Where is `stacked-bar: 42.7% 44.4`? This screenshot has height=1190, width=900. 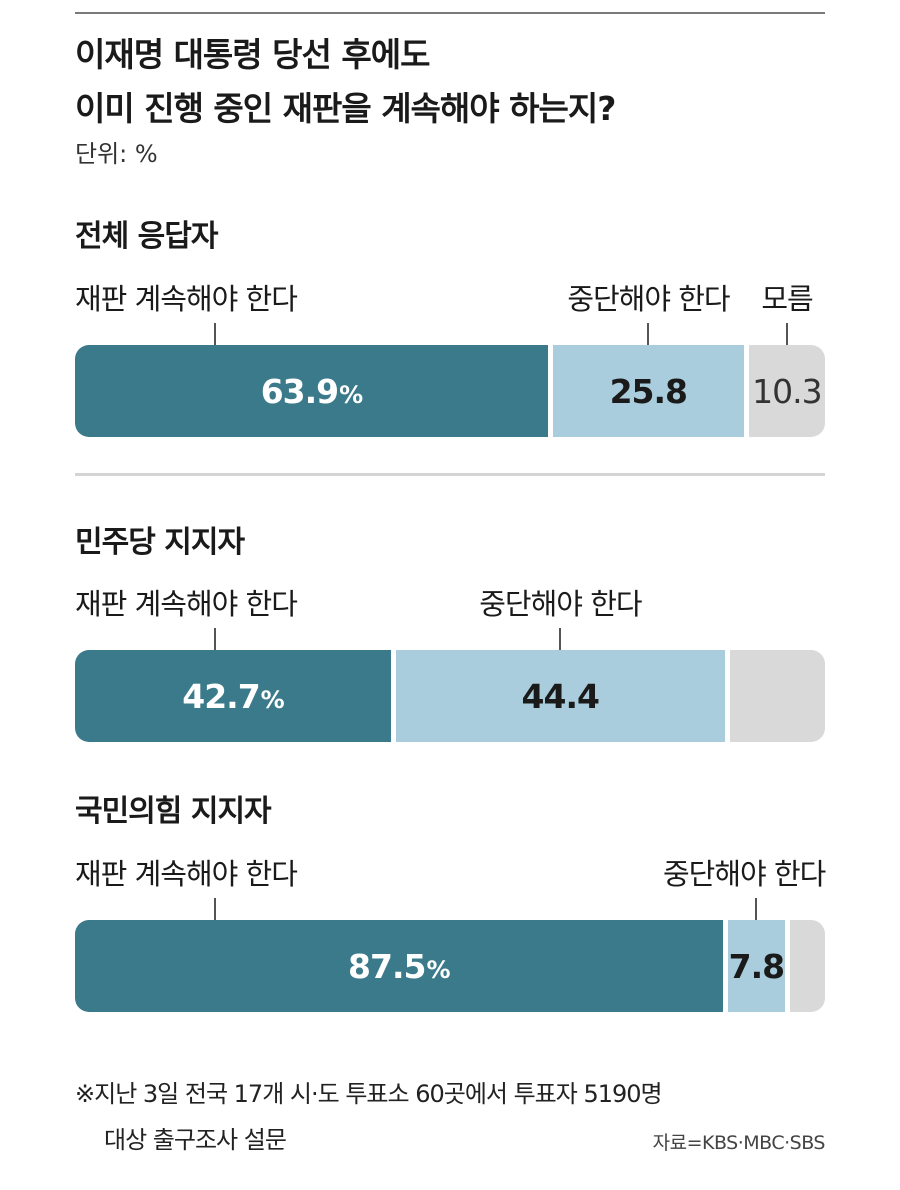
stacked-bar: 42.7% 44.4 is located at coordinates (450, 696).